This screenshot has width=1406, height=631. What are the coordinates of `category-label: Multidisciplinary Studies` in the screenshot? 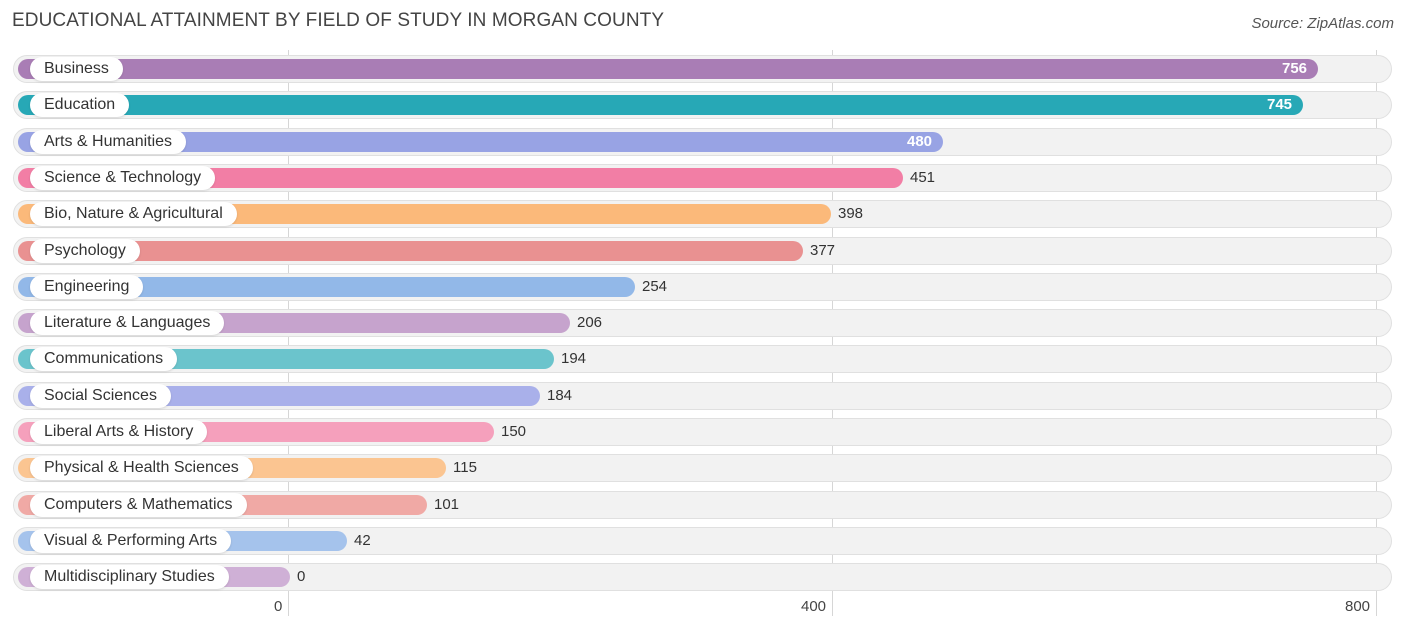 It's located at (129, 577).